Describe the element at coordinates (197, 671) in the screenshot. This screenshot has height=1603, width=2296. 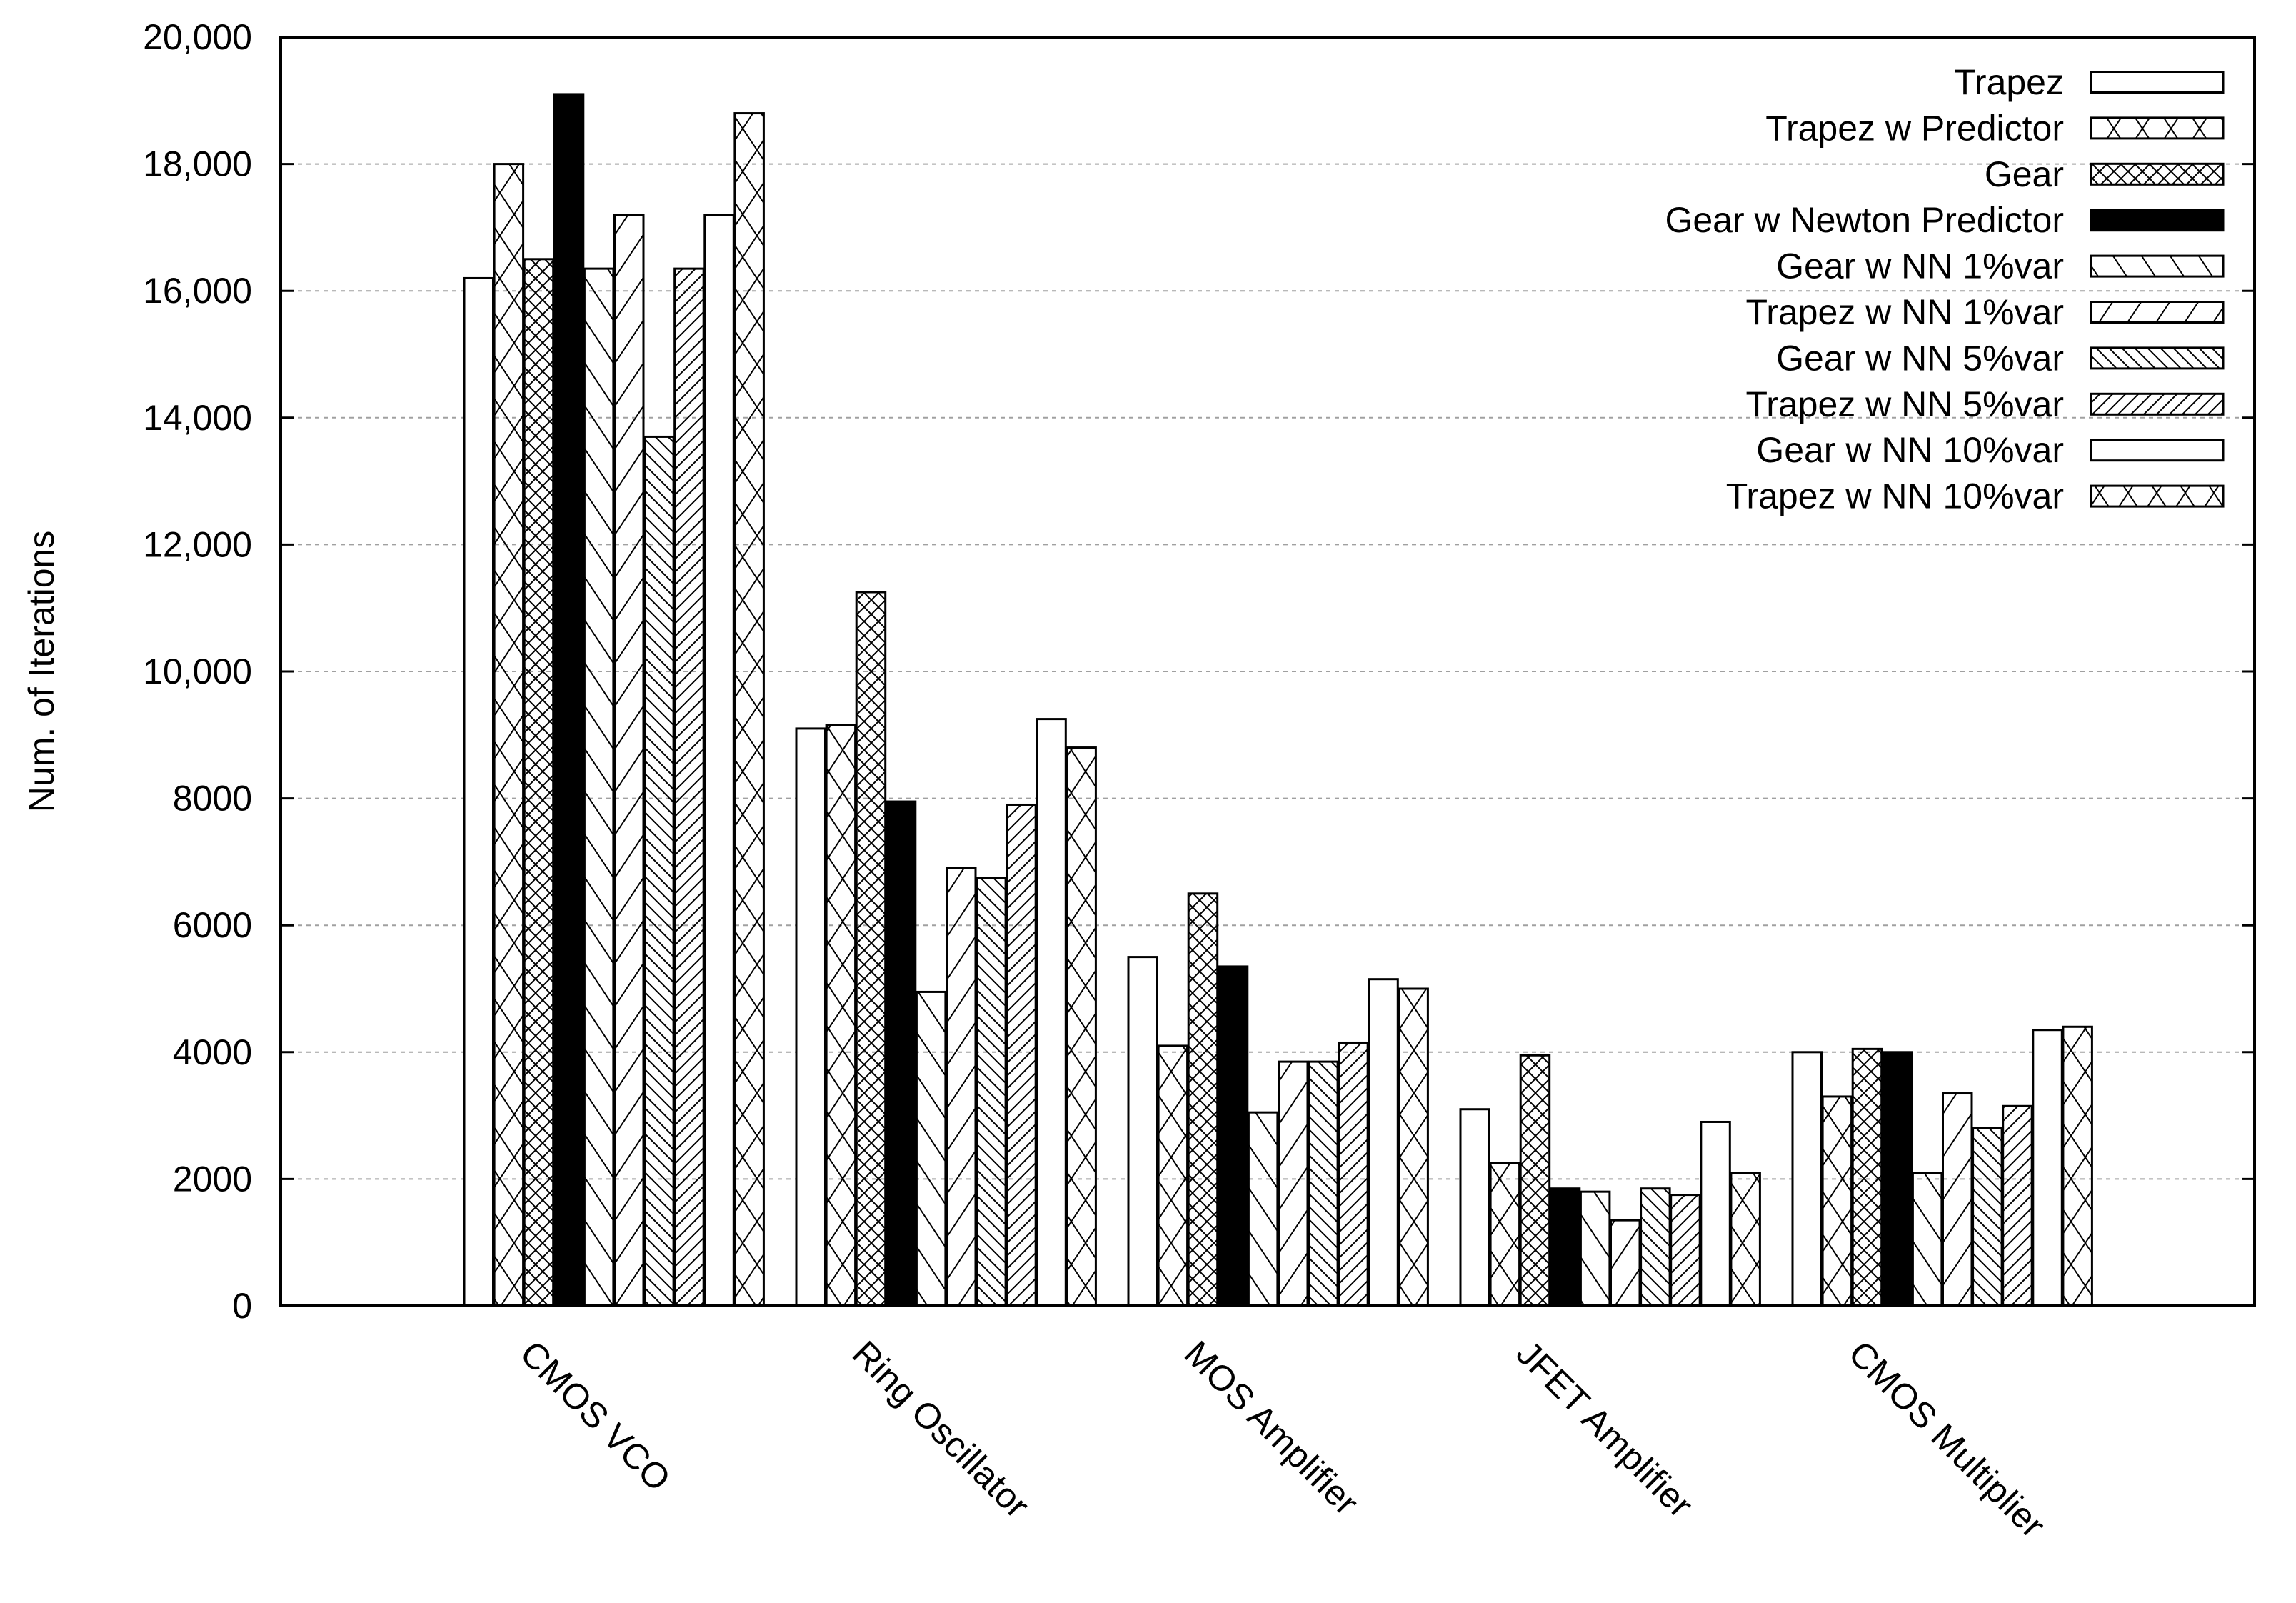
I see `y-tick-label: 10,000` at that location.